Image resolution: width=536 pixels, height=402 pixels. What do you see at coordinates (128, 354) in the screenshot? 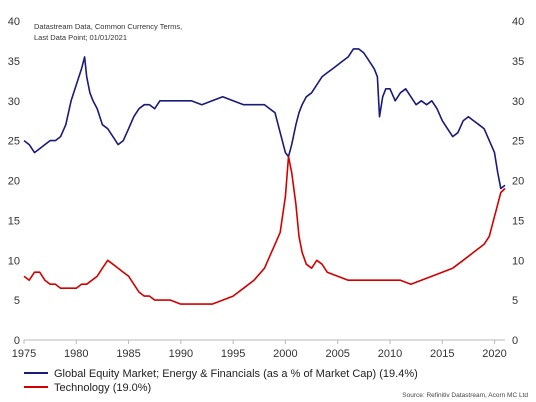
I see `x-tick-label: 1985` at bounding box center [128, 354].